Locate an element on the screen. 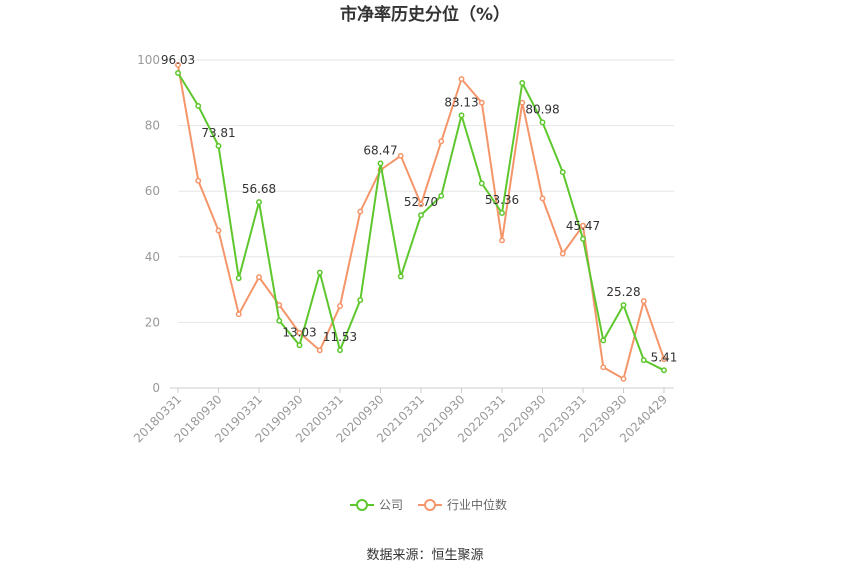 The height and width of the screenshot is (575, 850). legend-item-industry-median: 行业中位数 is located at coordinates (462, 504).